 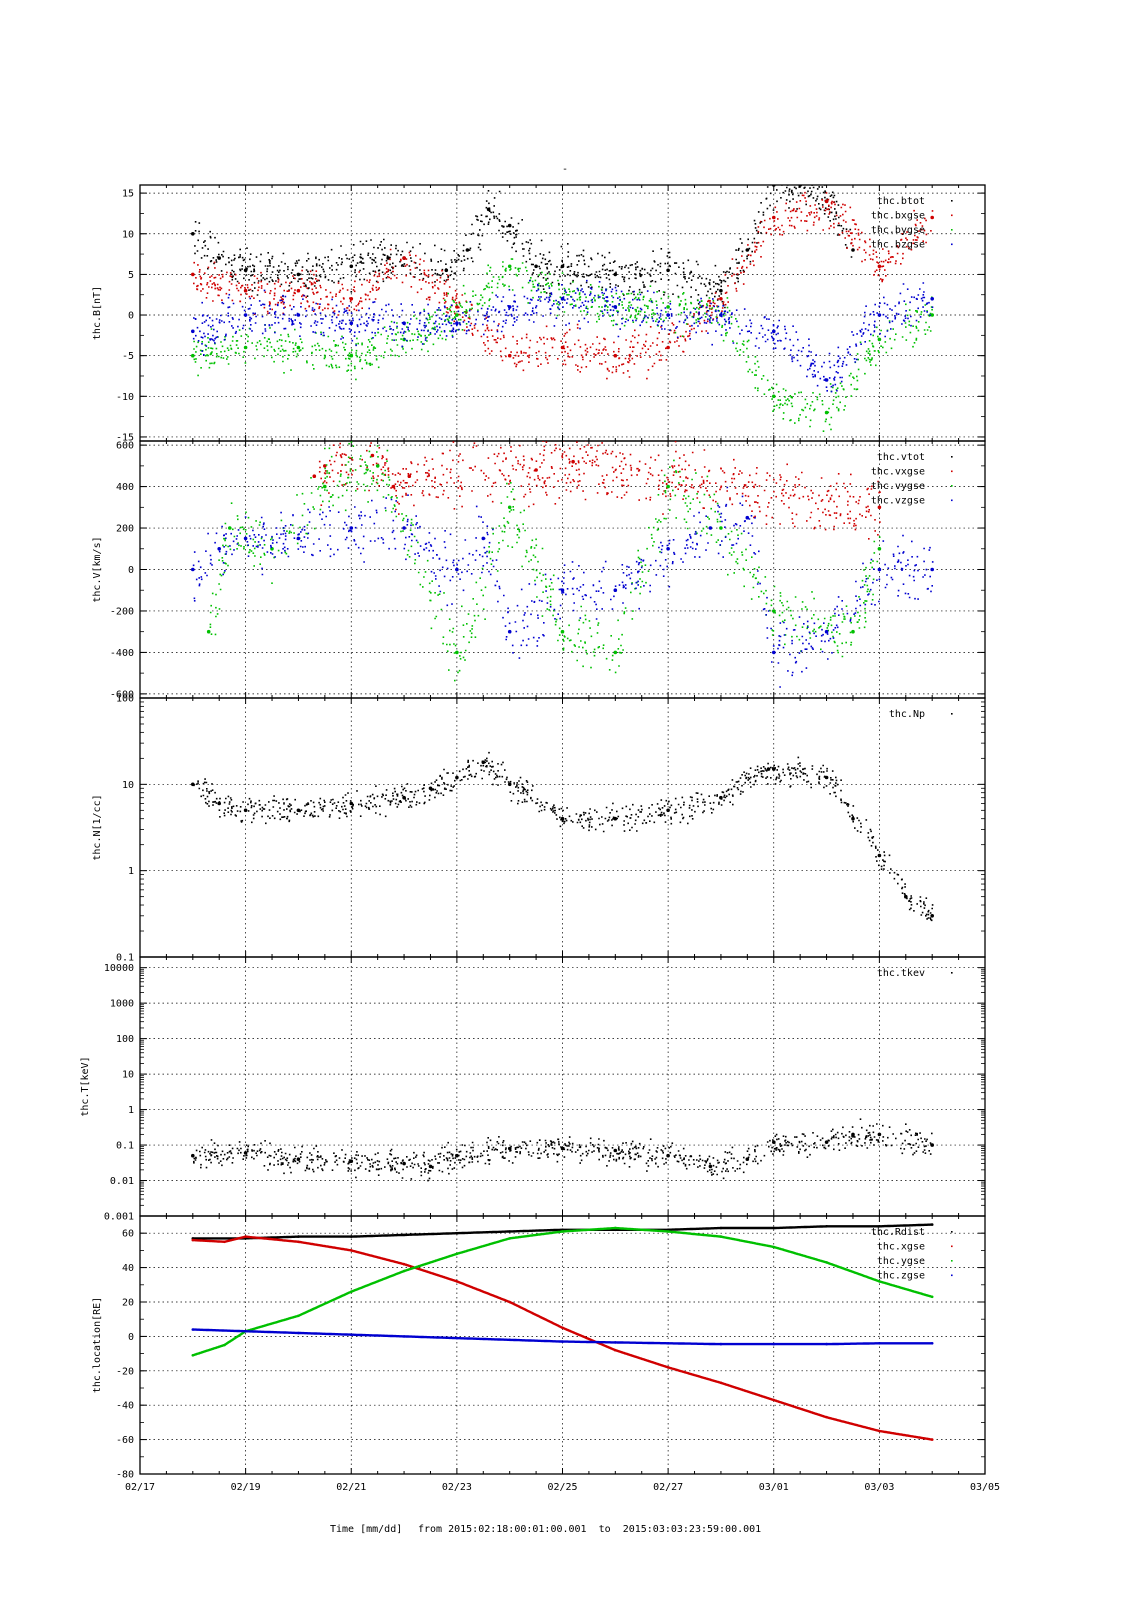 I want to click on series-thc-tkev, so click(x=562, y=1150).